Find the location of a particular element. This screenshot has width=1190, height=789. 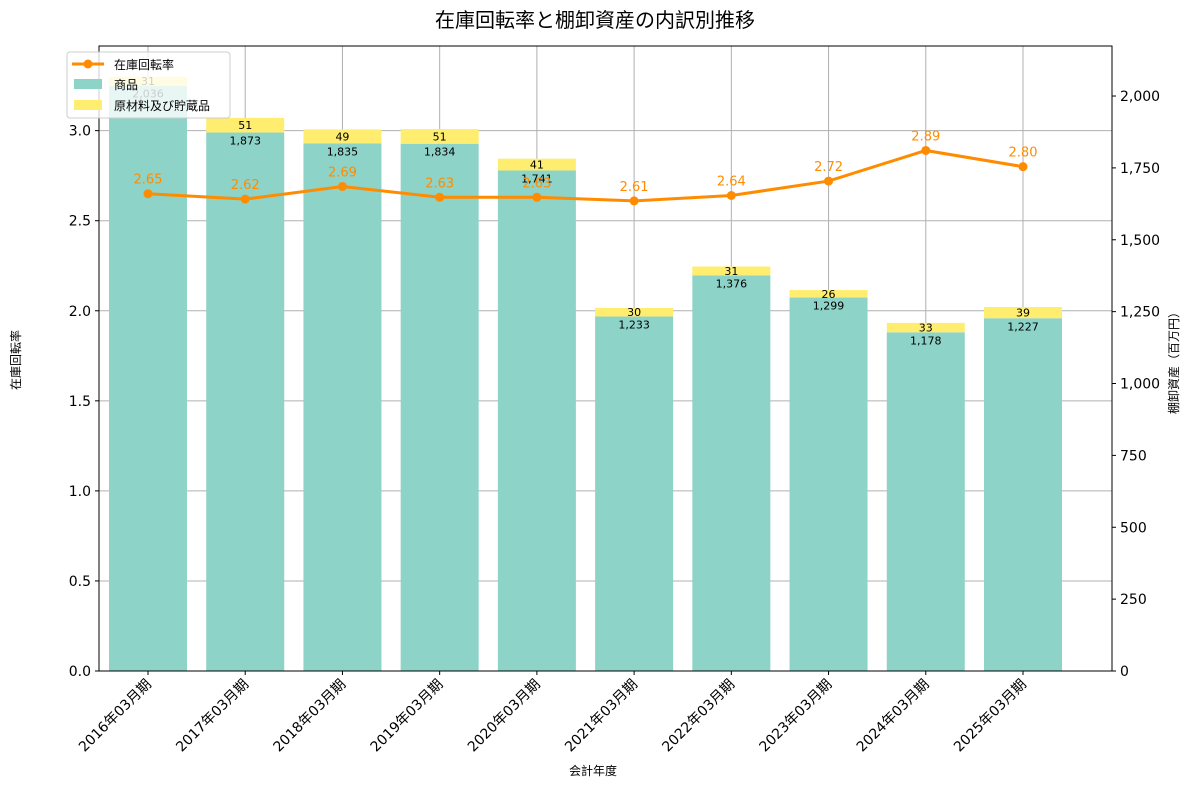

turnover-label: 2.65 is located at coordinates (148, 180).